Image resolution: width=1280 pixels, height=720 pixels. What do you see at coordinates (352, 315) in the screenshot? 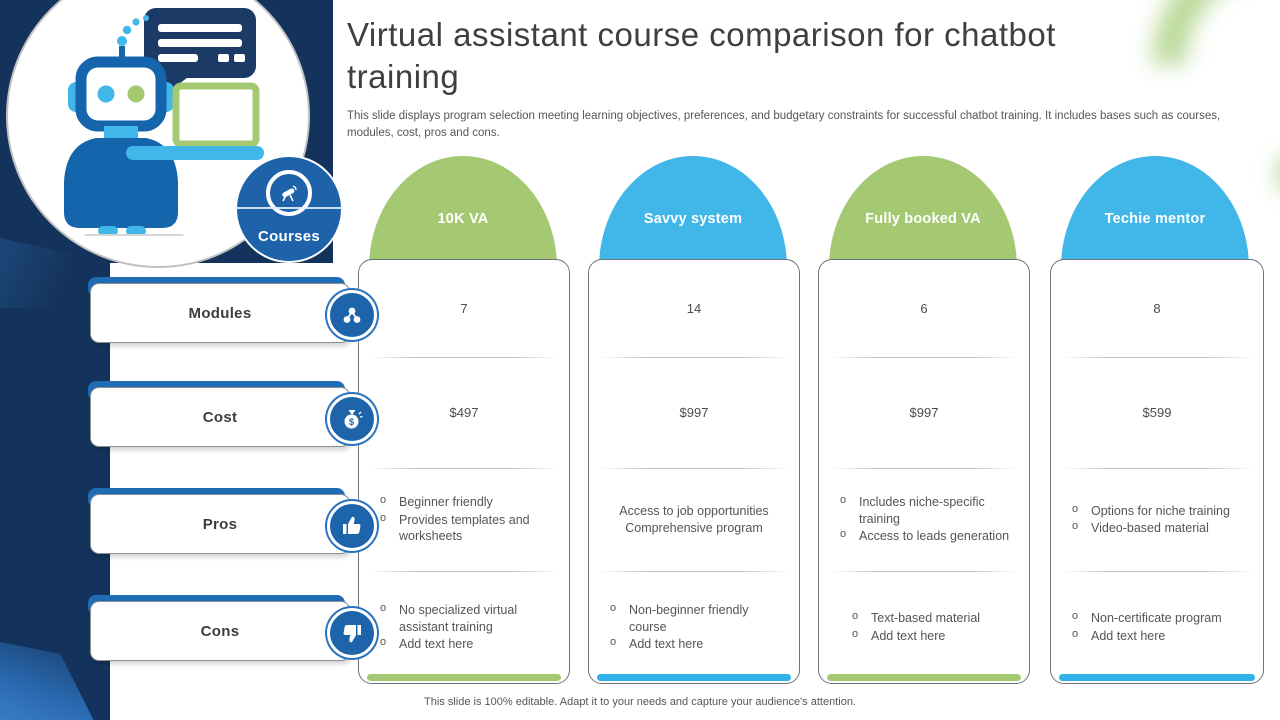
I see `modules-icon` at bounding box center [352, 315].